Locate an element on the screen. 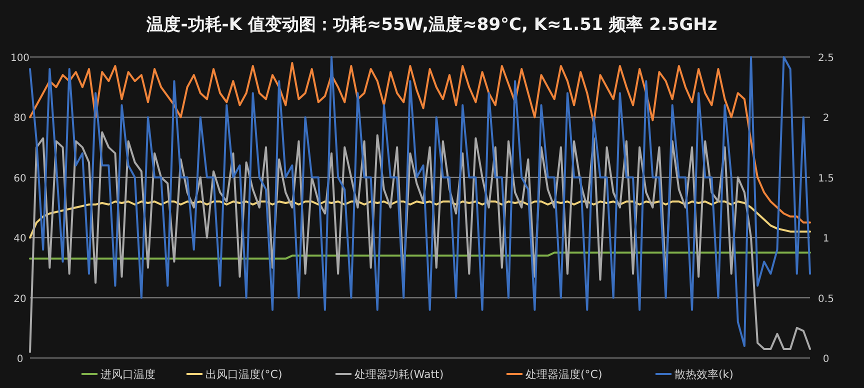 This screenshot has height=388, width=864. y2-tick-label: 2.5 is located at coordinates (826, 58).